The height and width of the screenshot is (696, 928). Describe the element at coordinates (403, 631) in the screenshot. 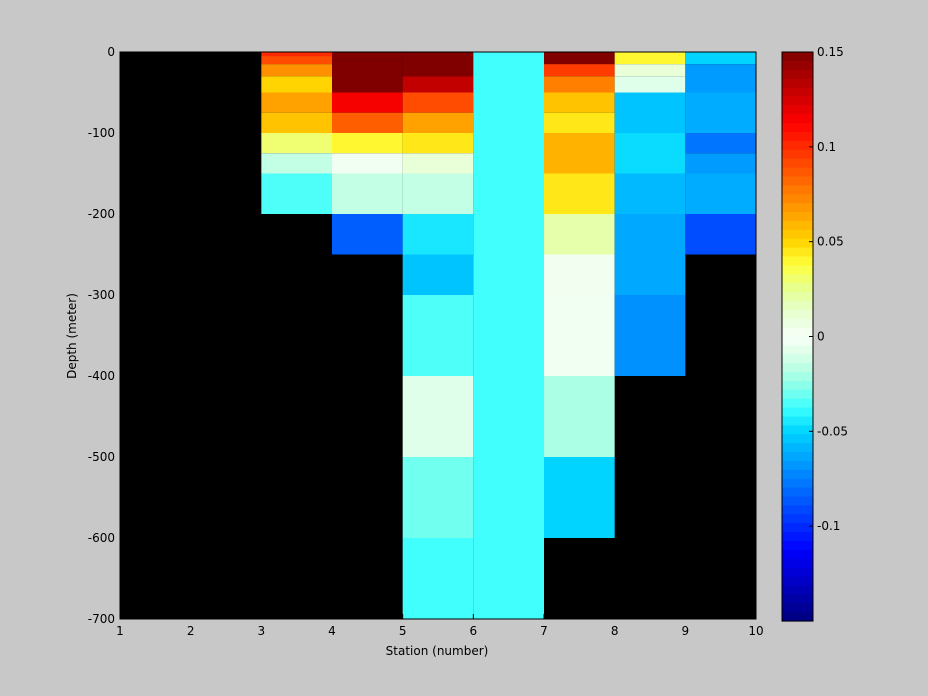

I see `x-tick-label: 5` at that location.